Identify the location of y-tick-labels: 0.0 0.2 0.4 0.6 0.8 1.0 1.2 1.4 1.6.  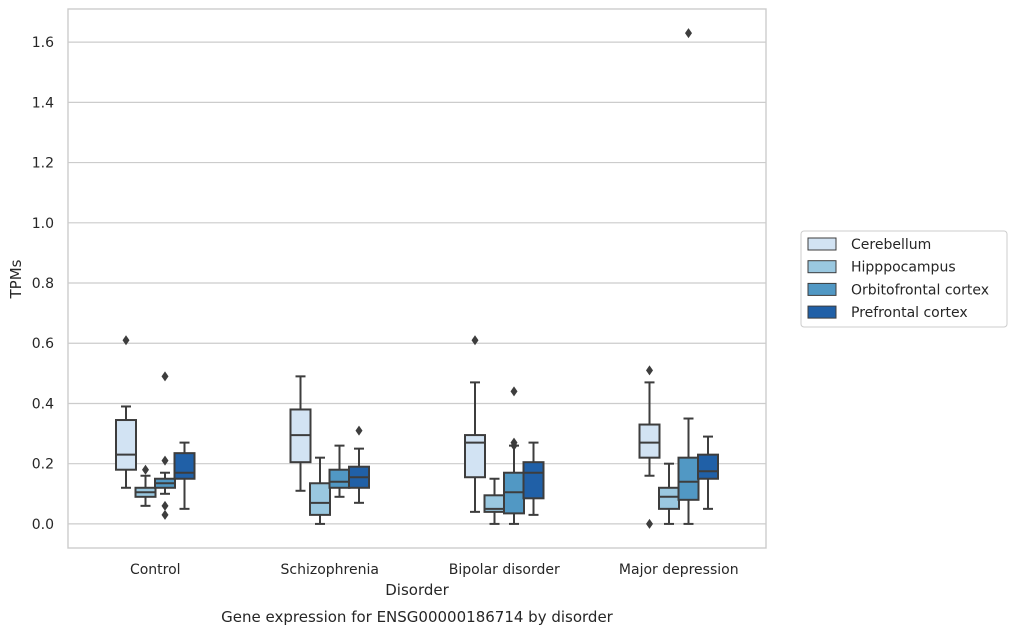
(43, 284).